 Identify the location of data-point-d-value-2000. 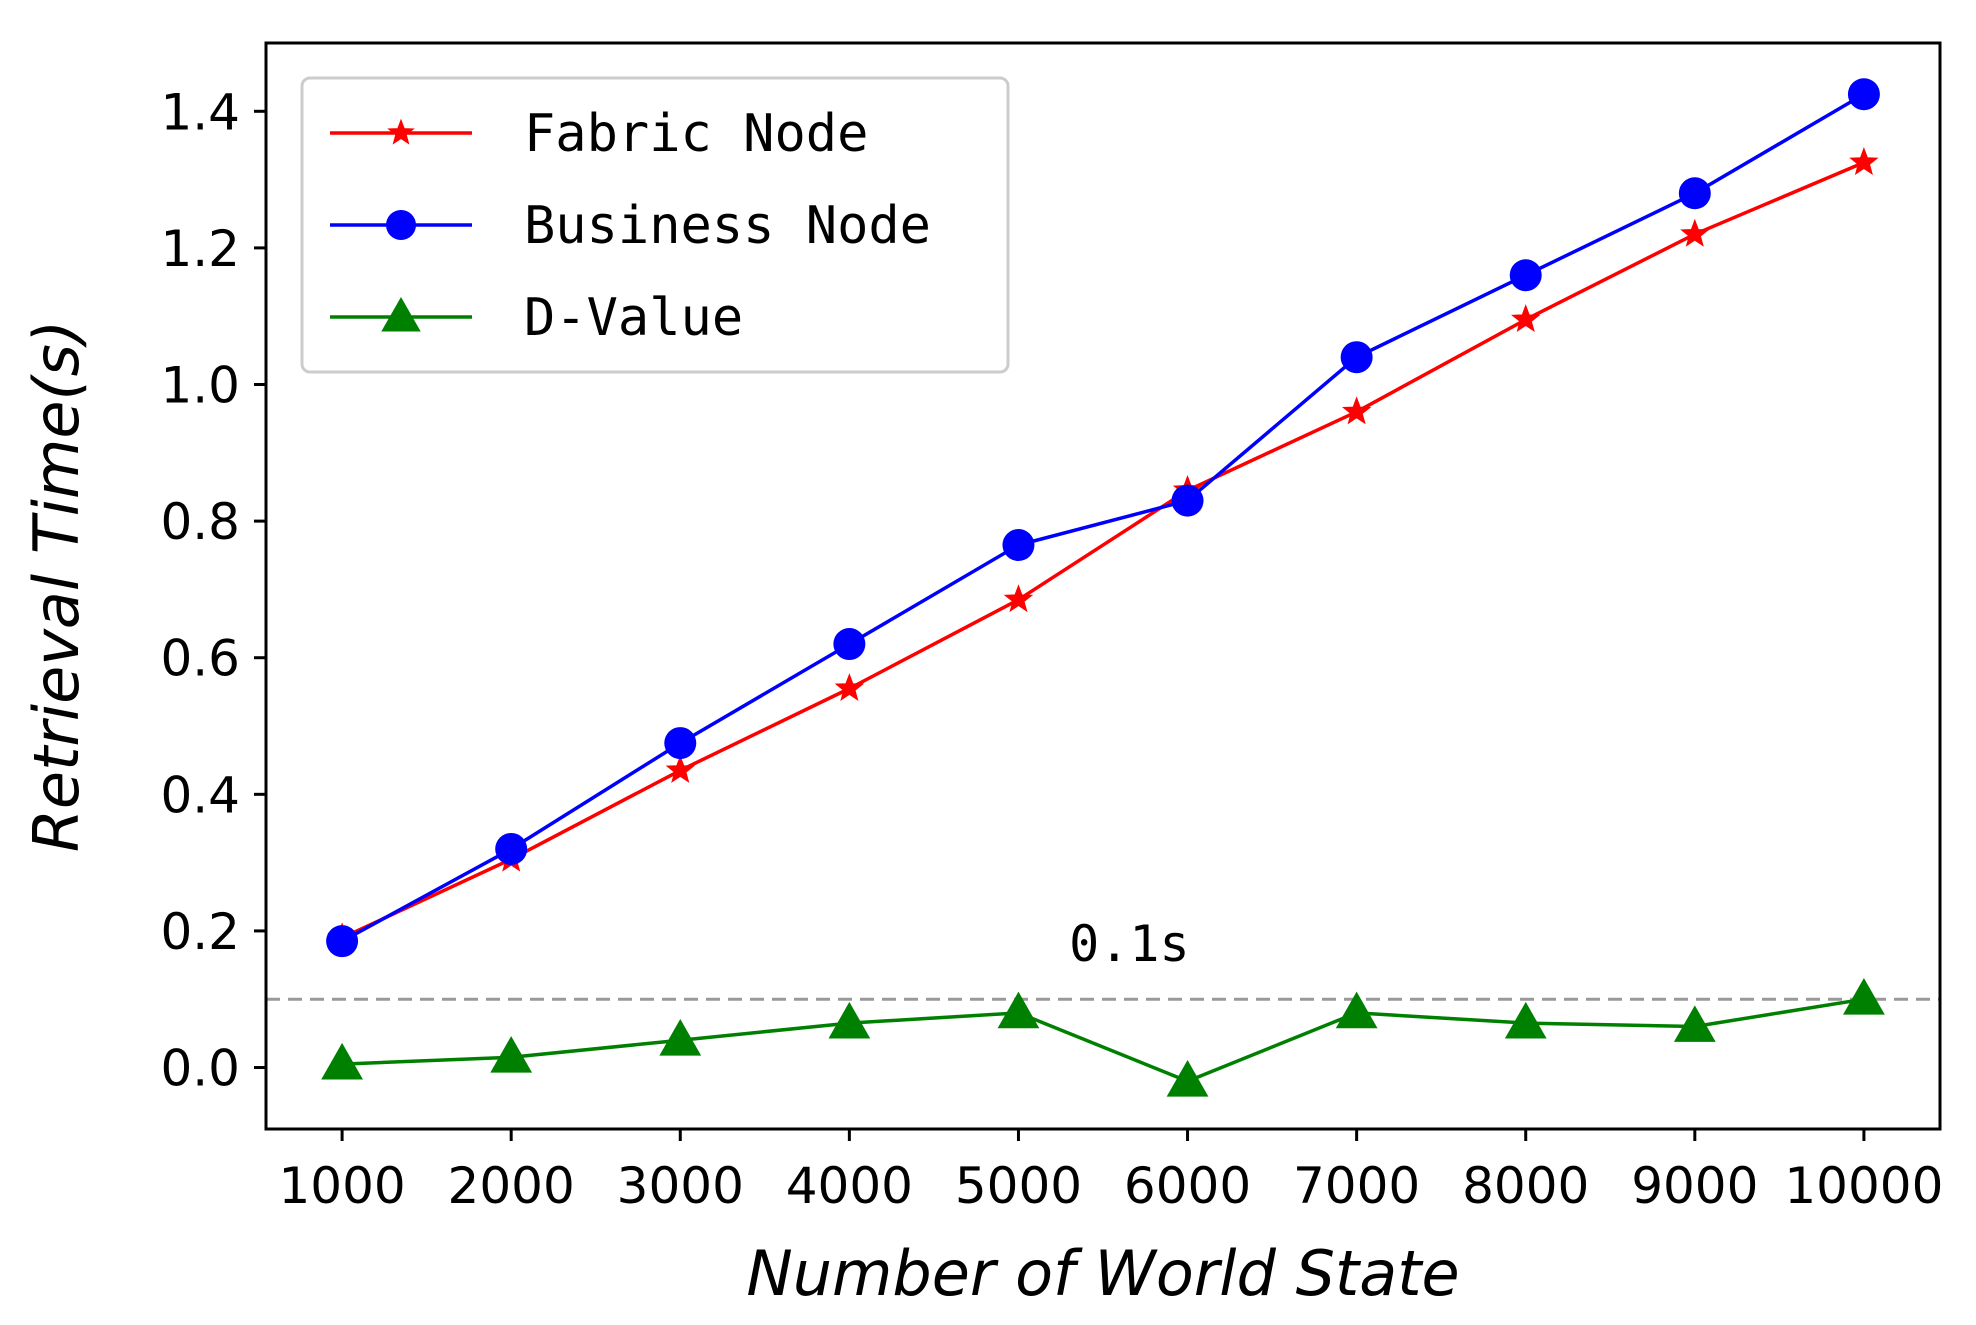
(511, 1054).